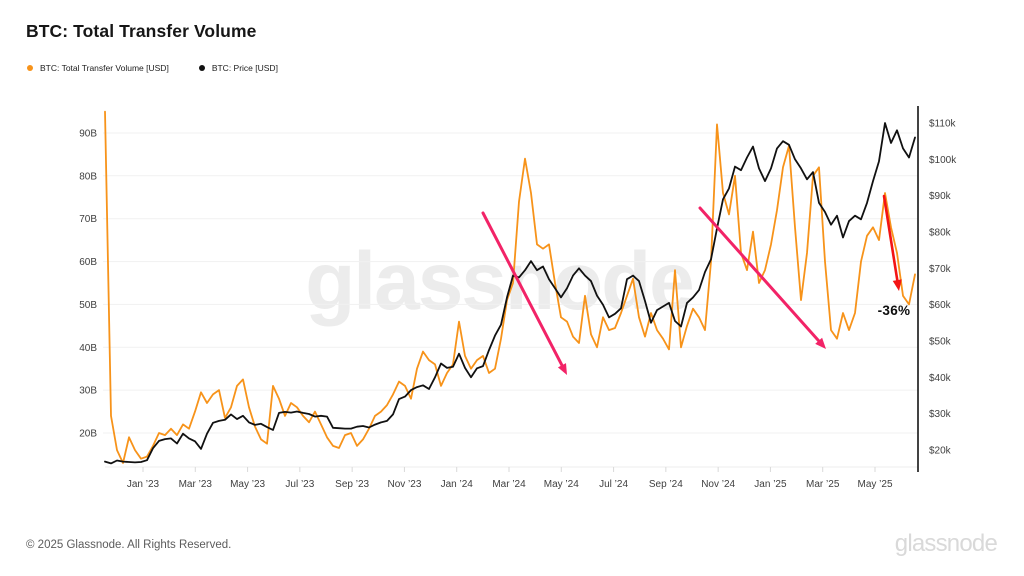  Describe the element at coordinates (88, 305) in the screenshot. I see `left-axis-tick-label: 50B` at that location.